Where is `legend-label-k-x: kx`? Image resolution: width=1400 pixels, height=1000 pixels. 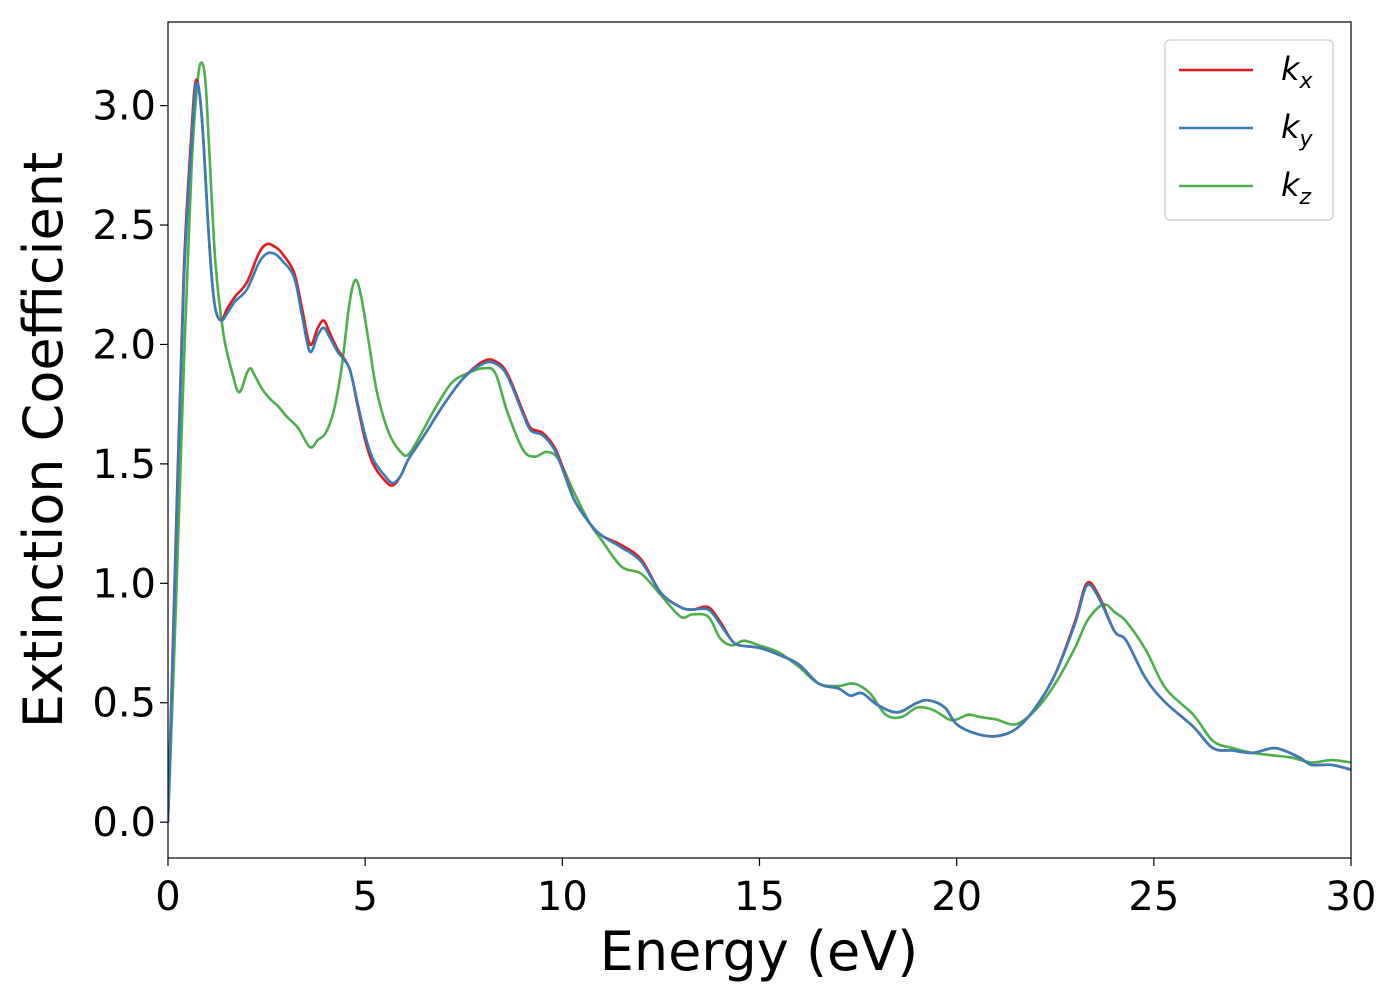
legend-label-k-x: kx is located at coordinates (1297, 72).